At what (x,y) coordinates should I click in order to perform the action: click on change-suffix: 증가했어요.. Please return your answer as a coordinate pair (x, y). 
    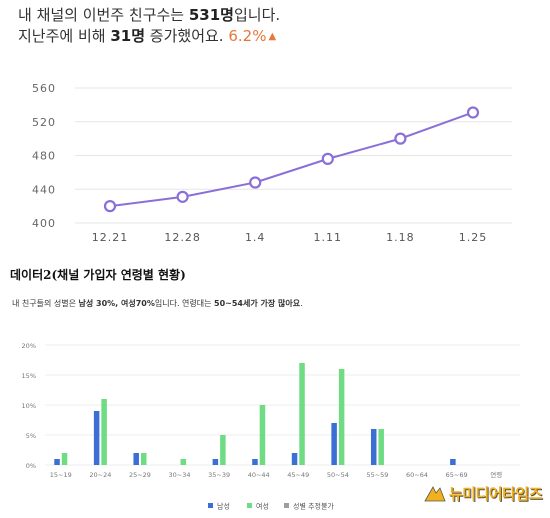
    Looking at the image, I should click on (187, 36).